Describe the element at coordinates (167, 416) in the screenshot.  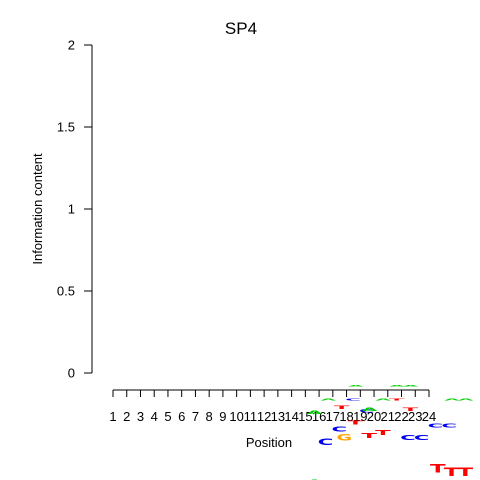
I see `x-tick-label: 5` at that location.